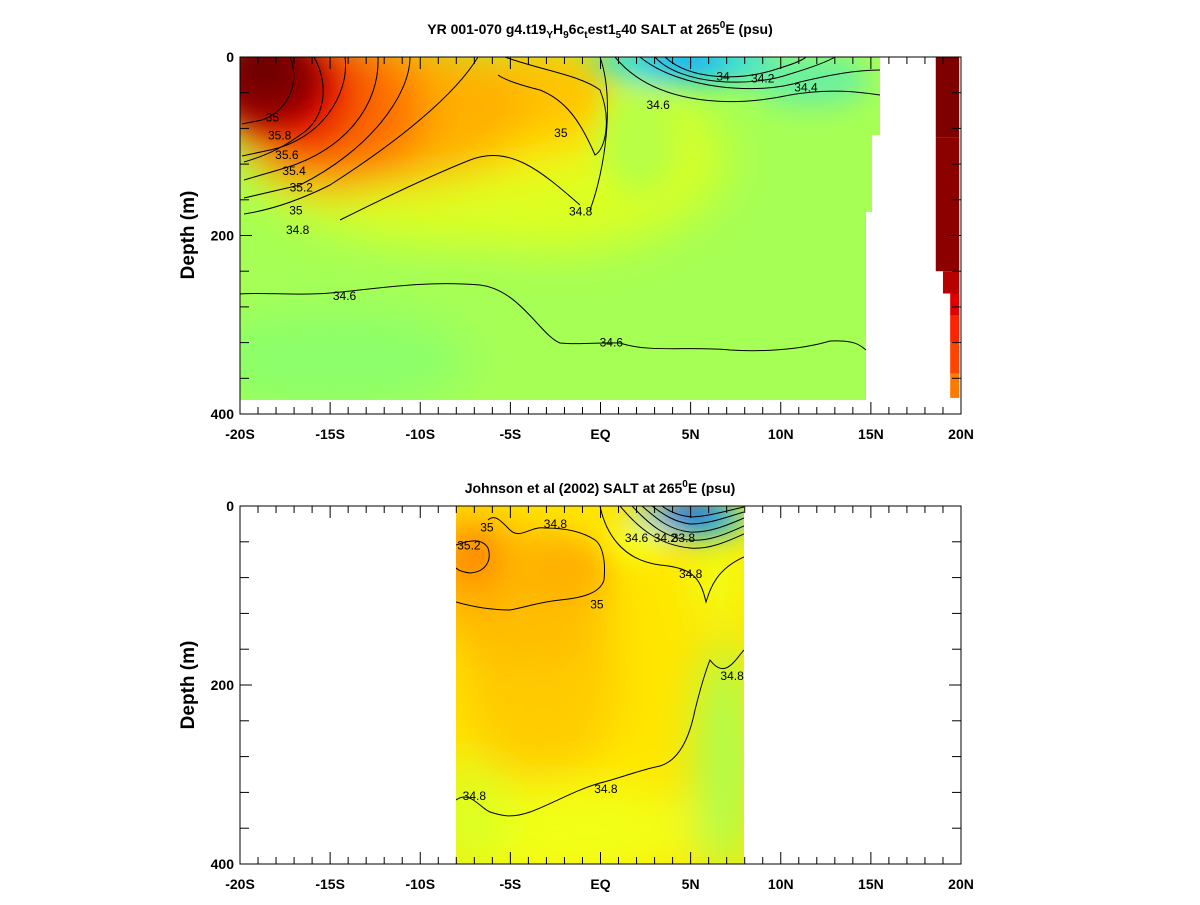 Image resolution: width=1200 pixels, height=905 pixels. Describe the element at coordinates (460, 188) in the screenshot. I see `contour-34.8-left` at that location.